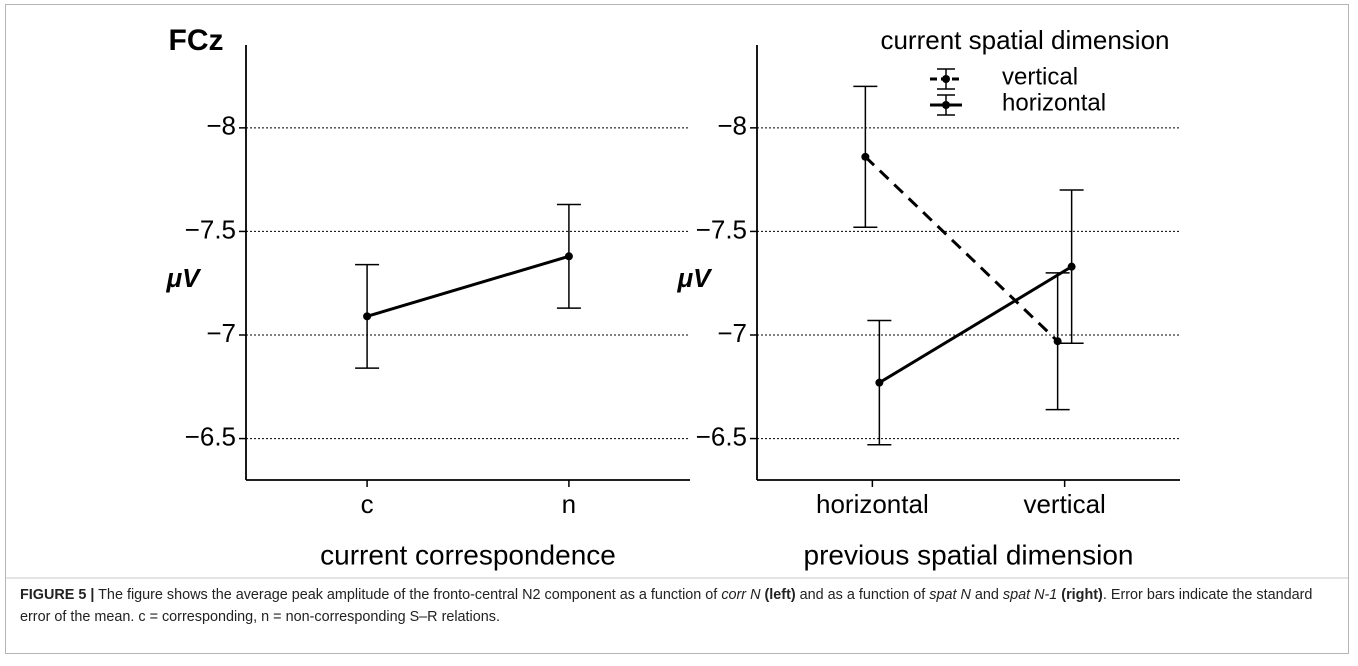 This screenshot has height=666, width=1358. Describe the element at coordinates (1030, 595) in the screenshot. I see `caption-text: spat N-1` at that location.